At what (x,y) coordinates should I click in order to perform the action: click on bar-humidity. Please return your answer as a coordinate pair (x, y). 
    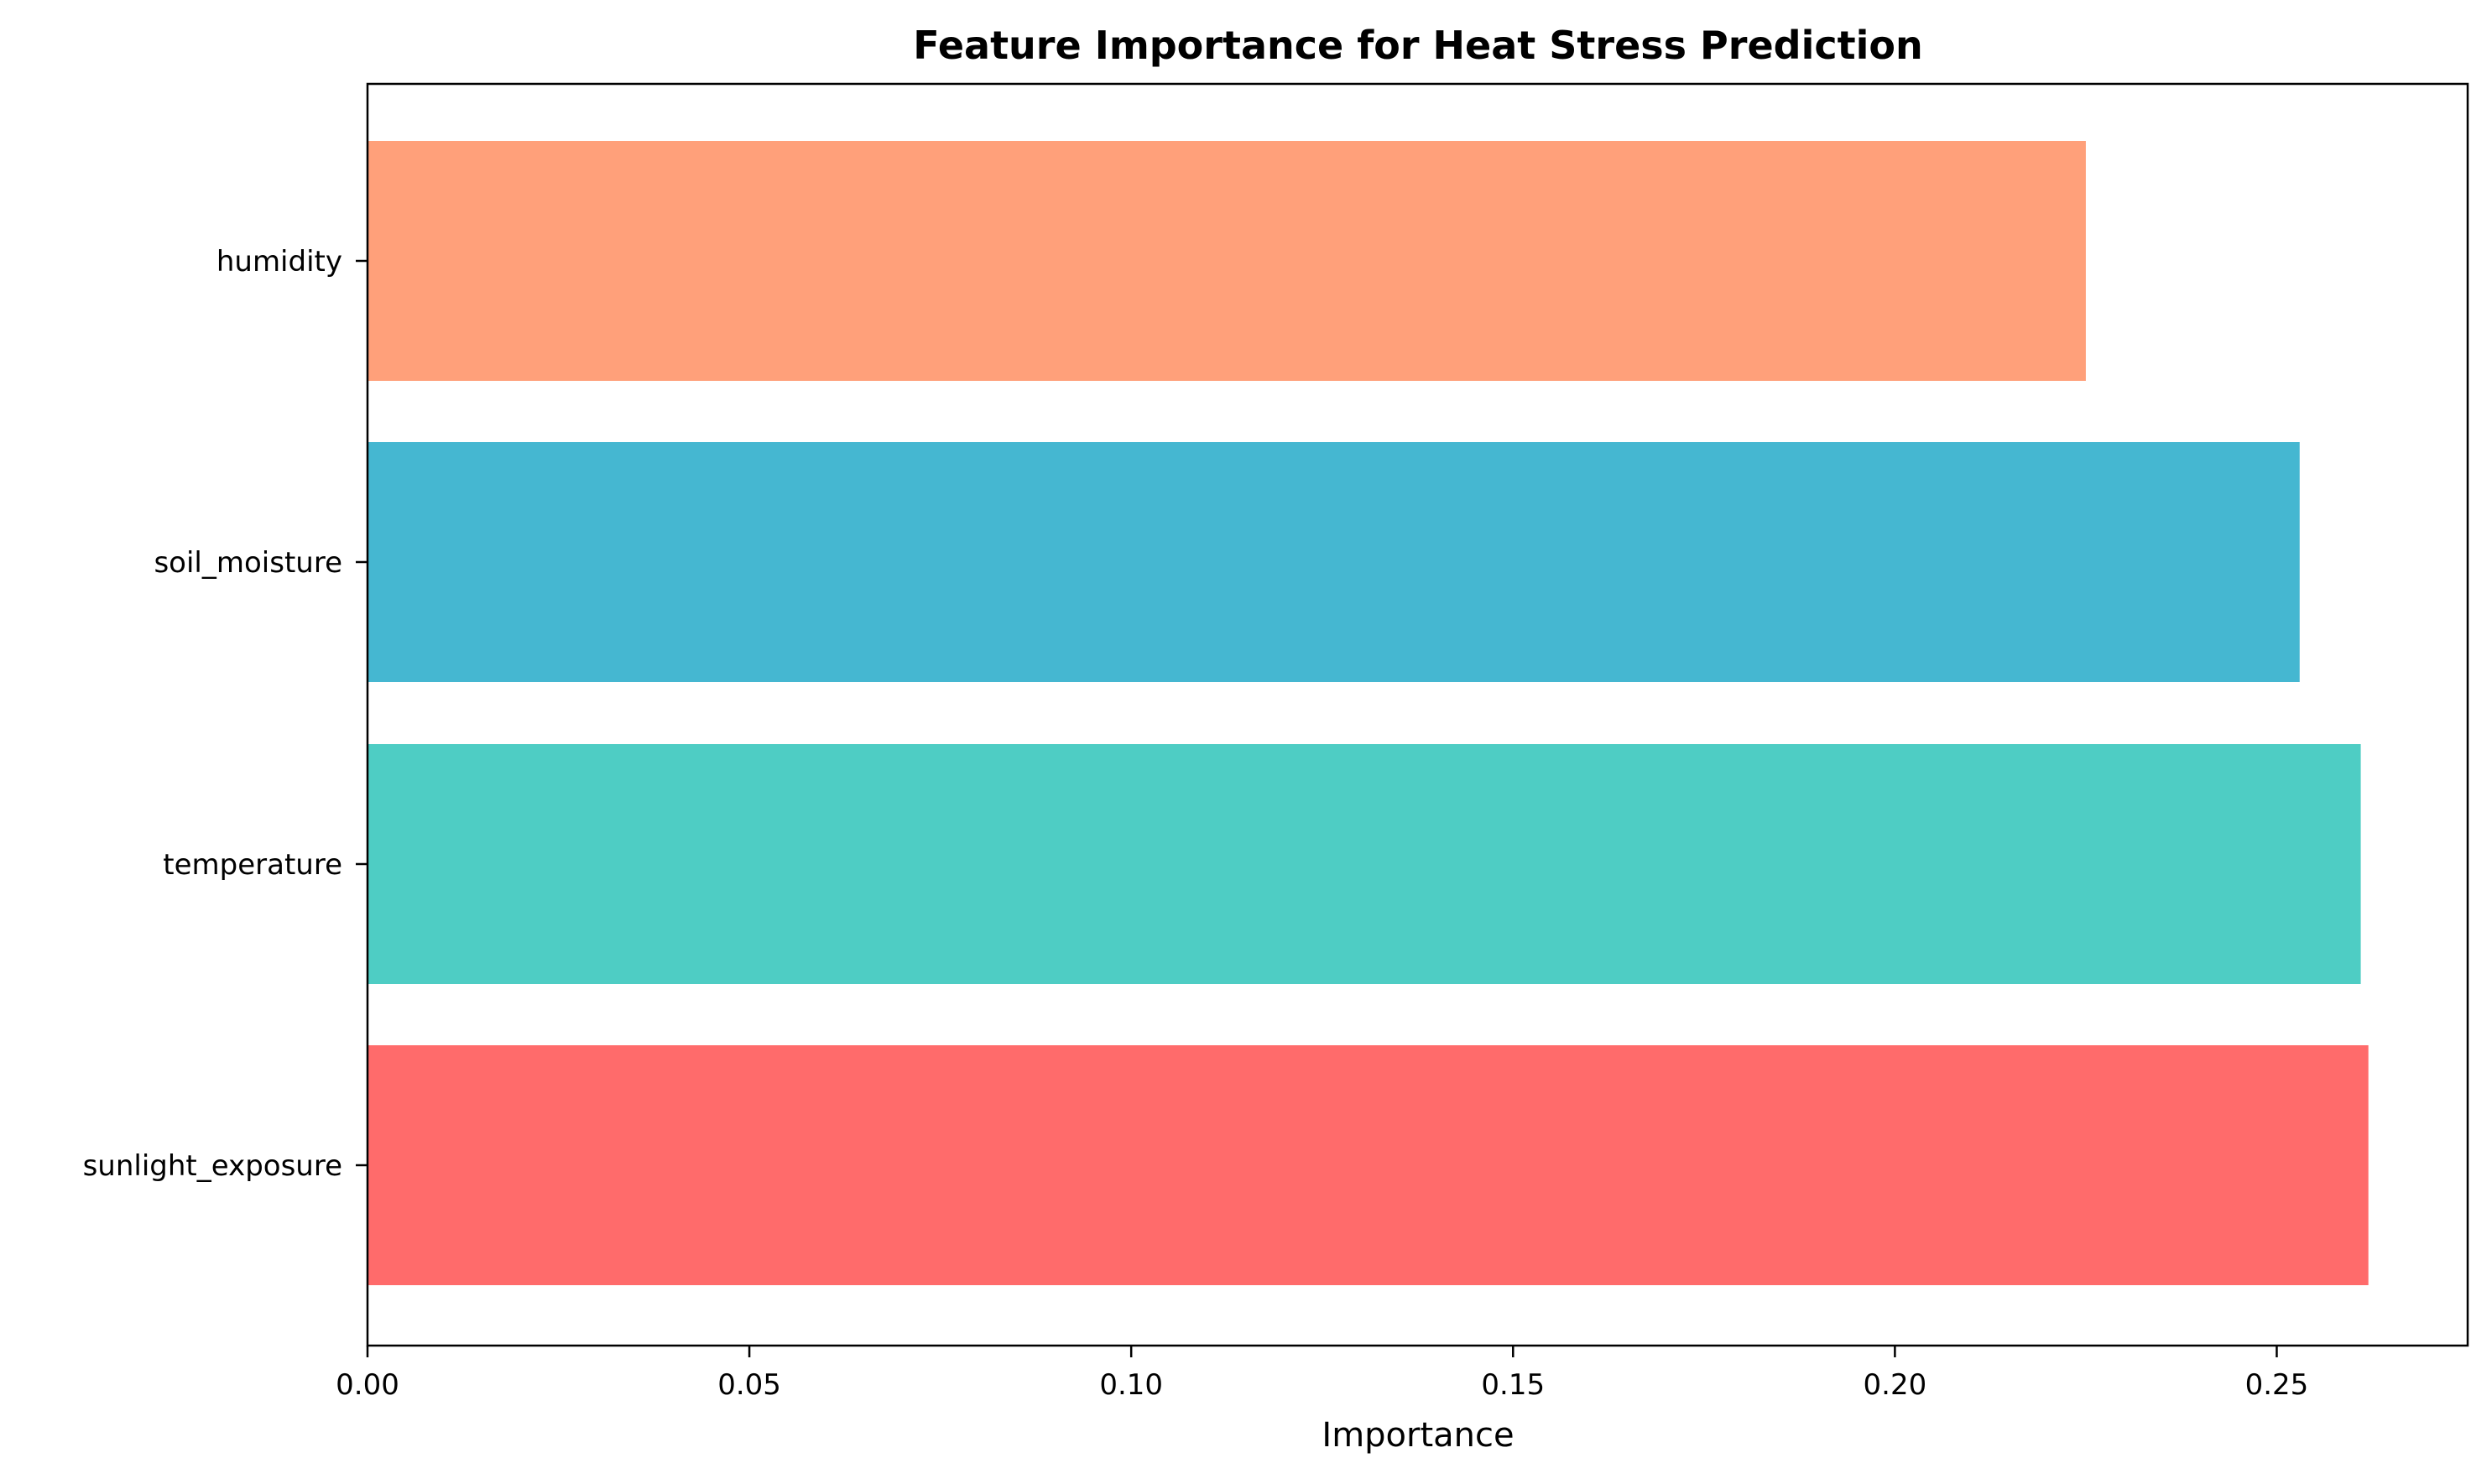
    Looking at the image, I should click on (1227, 261).